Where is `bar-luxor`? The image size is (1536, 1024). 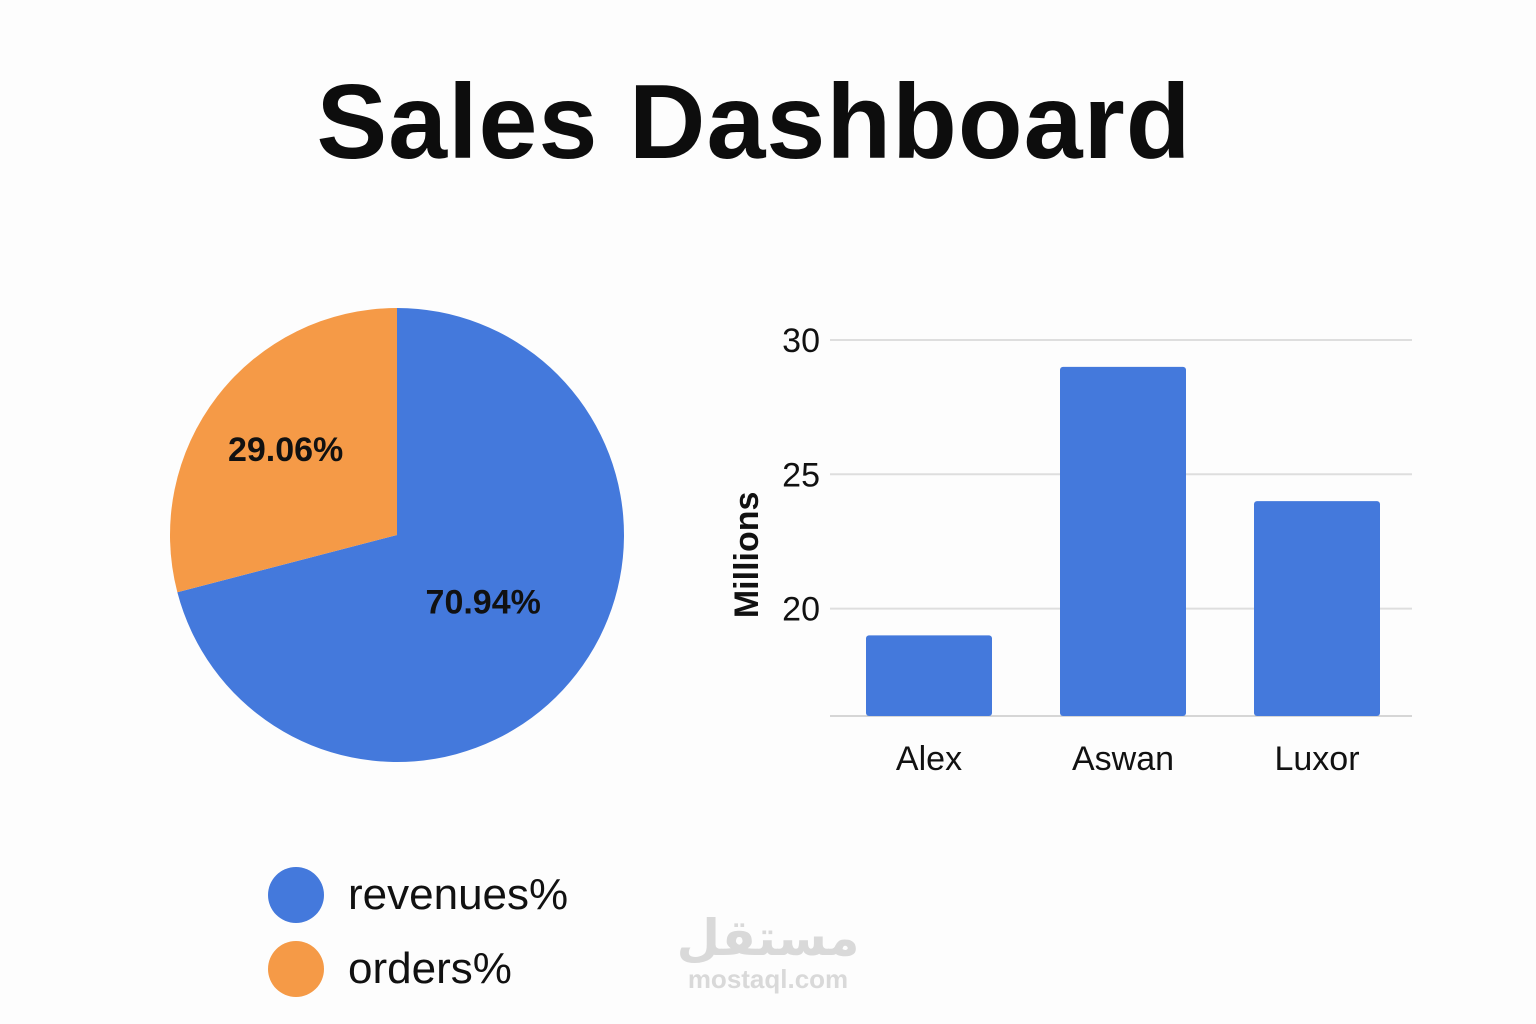 bar-luxor is located at coordinates (1317, 608).